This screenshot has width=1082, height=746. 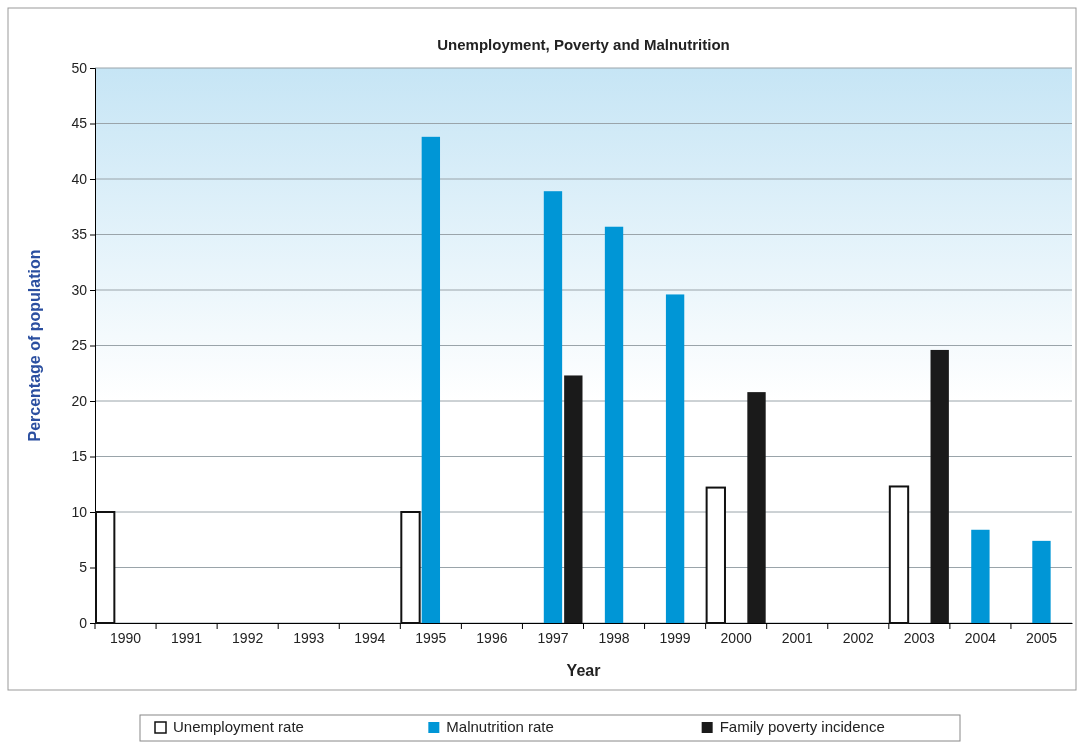 What do you see at coordinates (553, 637) in the screenshot?
I see `x-tick-label: 1997` at bounding box center [553, 637].